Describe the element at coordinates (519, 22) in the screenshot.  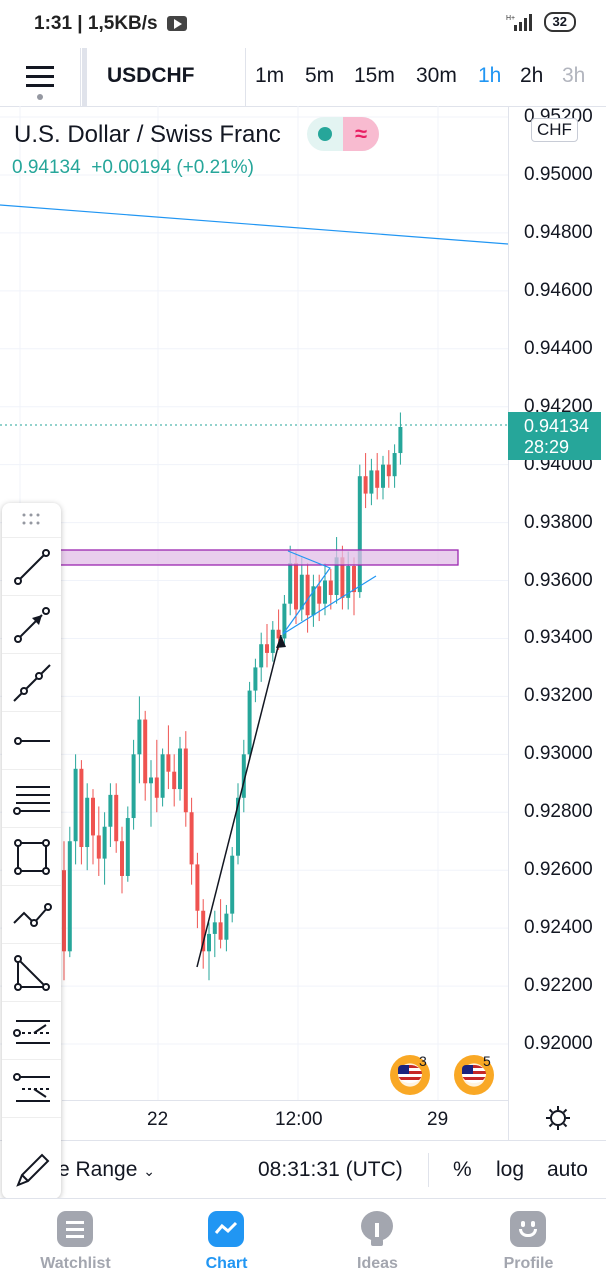
I see `signal-icon: H+` at that location.